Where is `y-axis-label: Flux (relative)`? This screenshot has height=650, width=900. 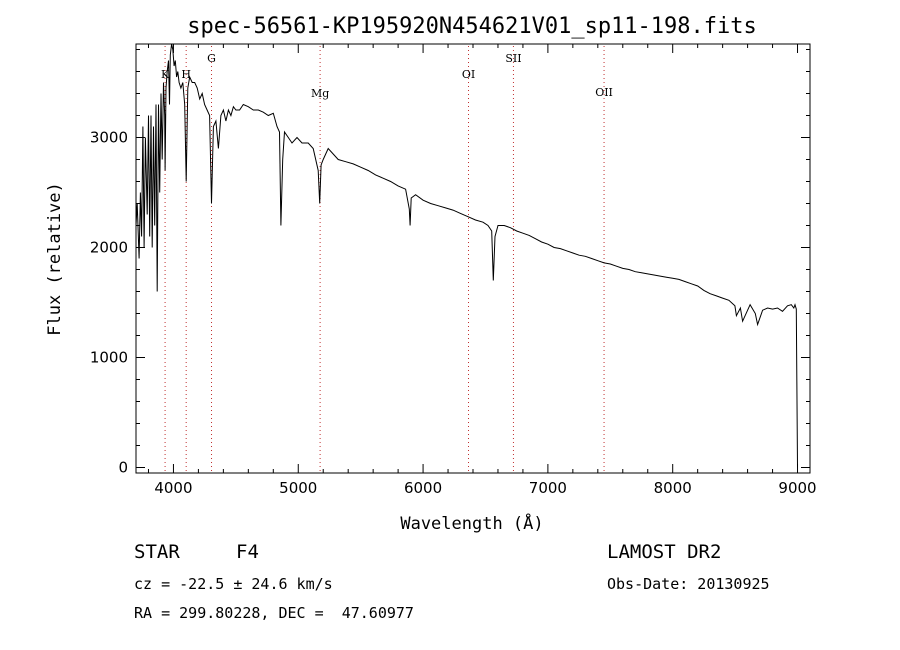
y-axis-label: Flux (relative) is located at coordinates (55, 259).